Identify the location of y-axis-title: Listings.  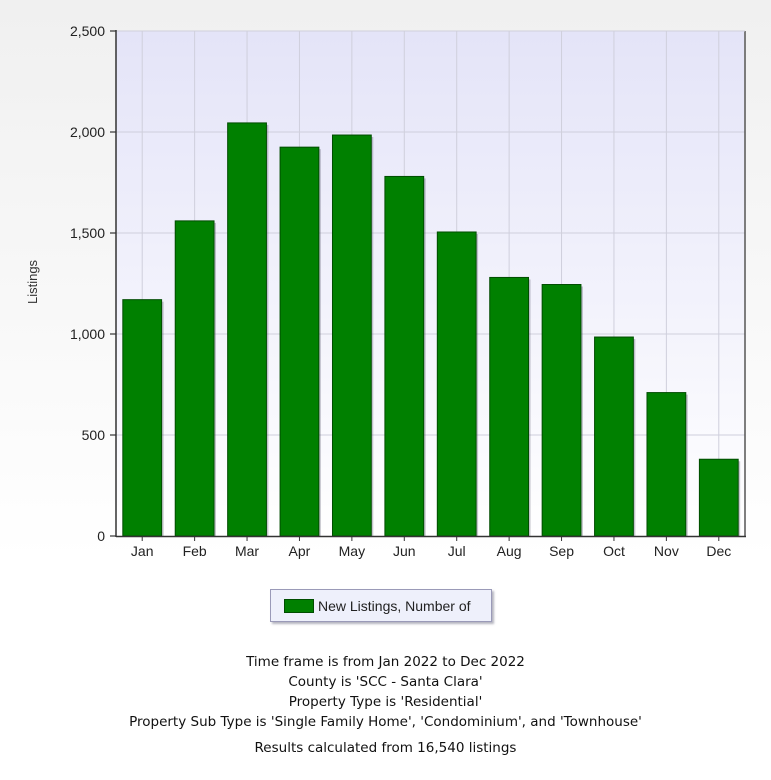
(32, 281).